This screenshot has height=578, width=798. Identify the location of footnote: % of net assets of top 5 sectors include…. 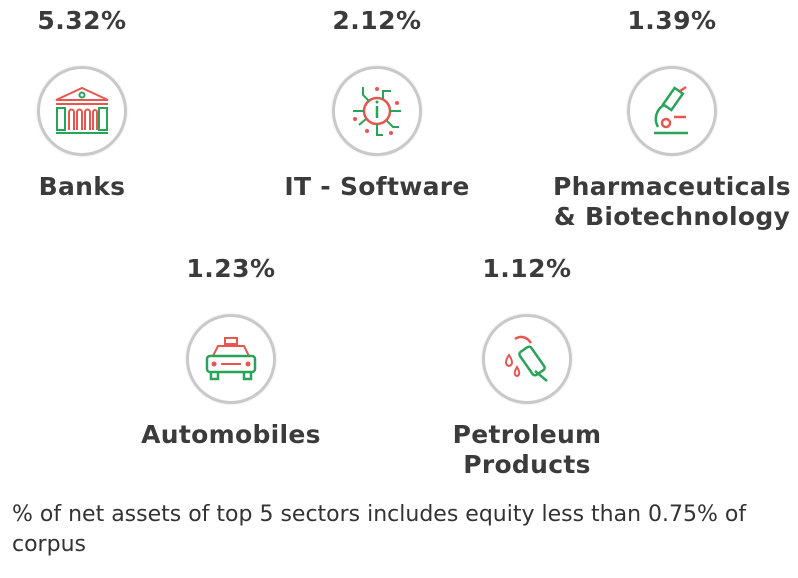
(379, 529).